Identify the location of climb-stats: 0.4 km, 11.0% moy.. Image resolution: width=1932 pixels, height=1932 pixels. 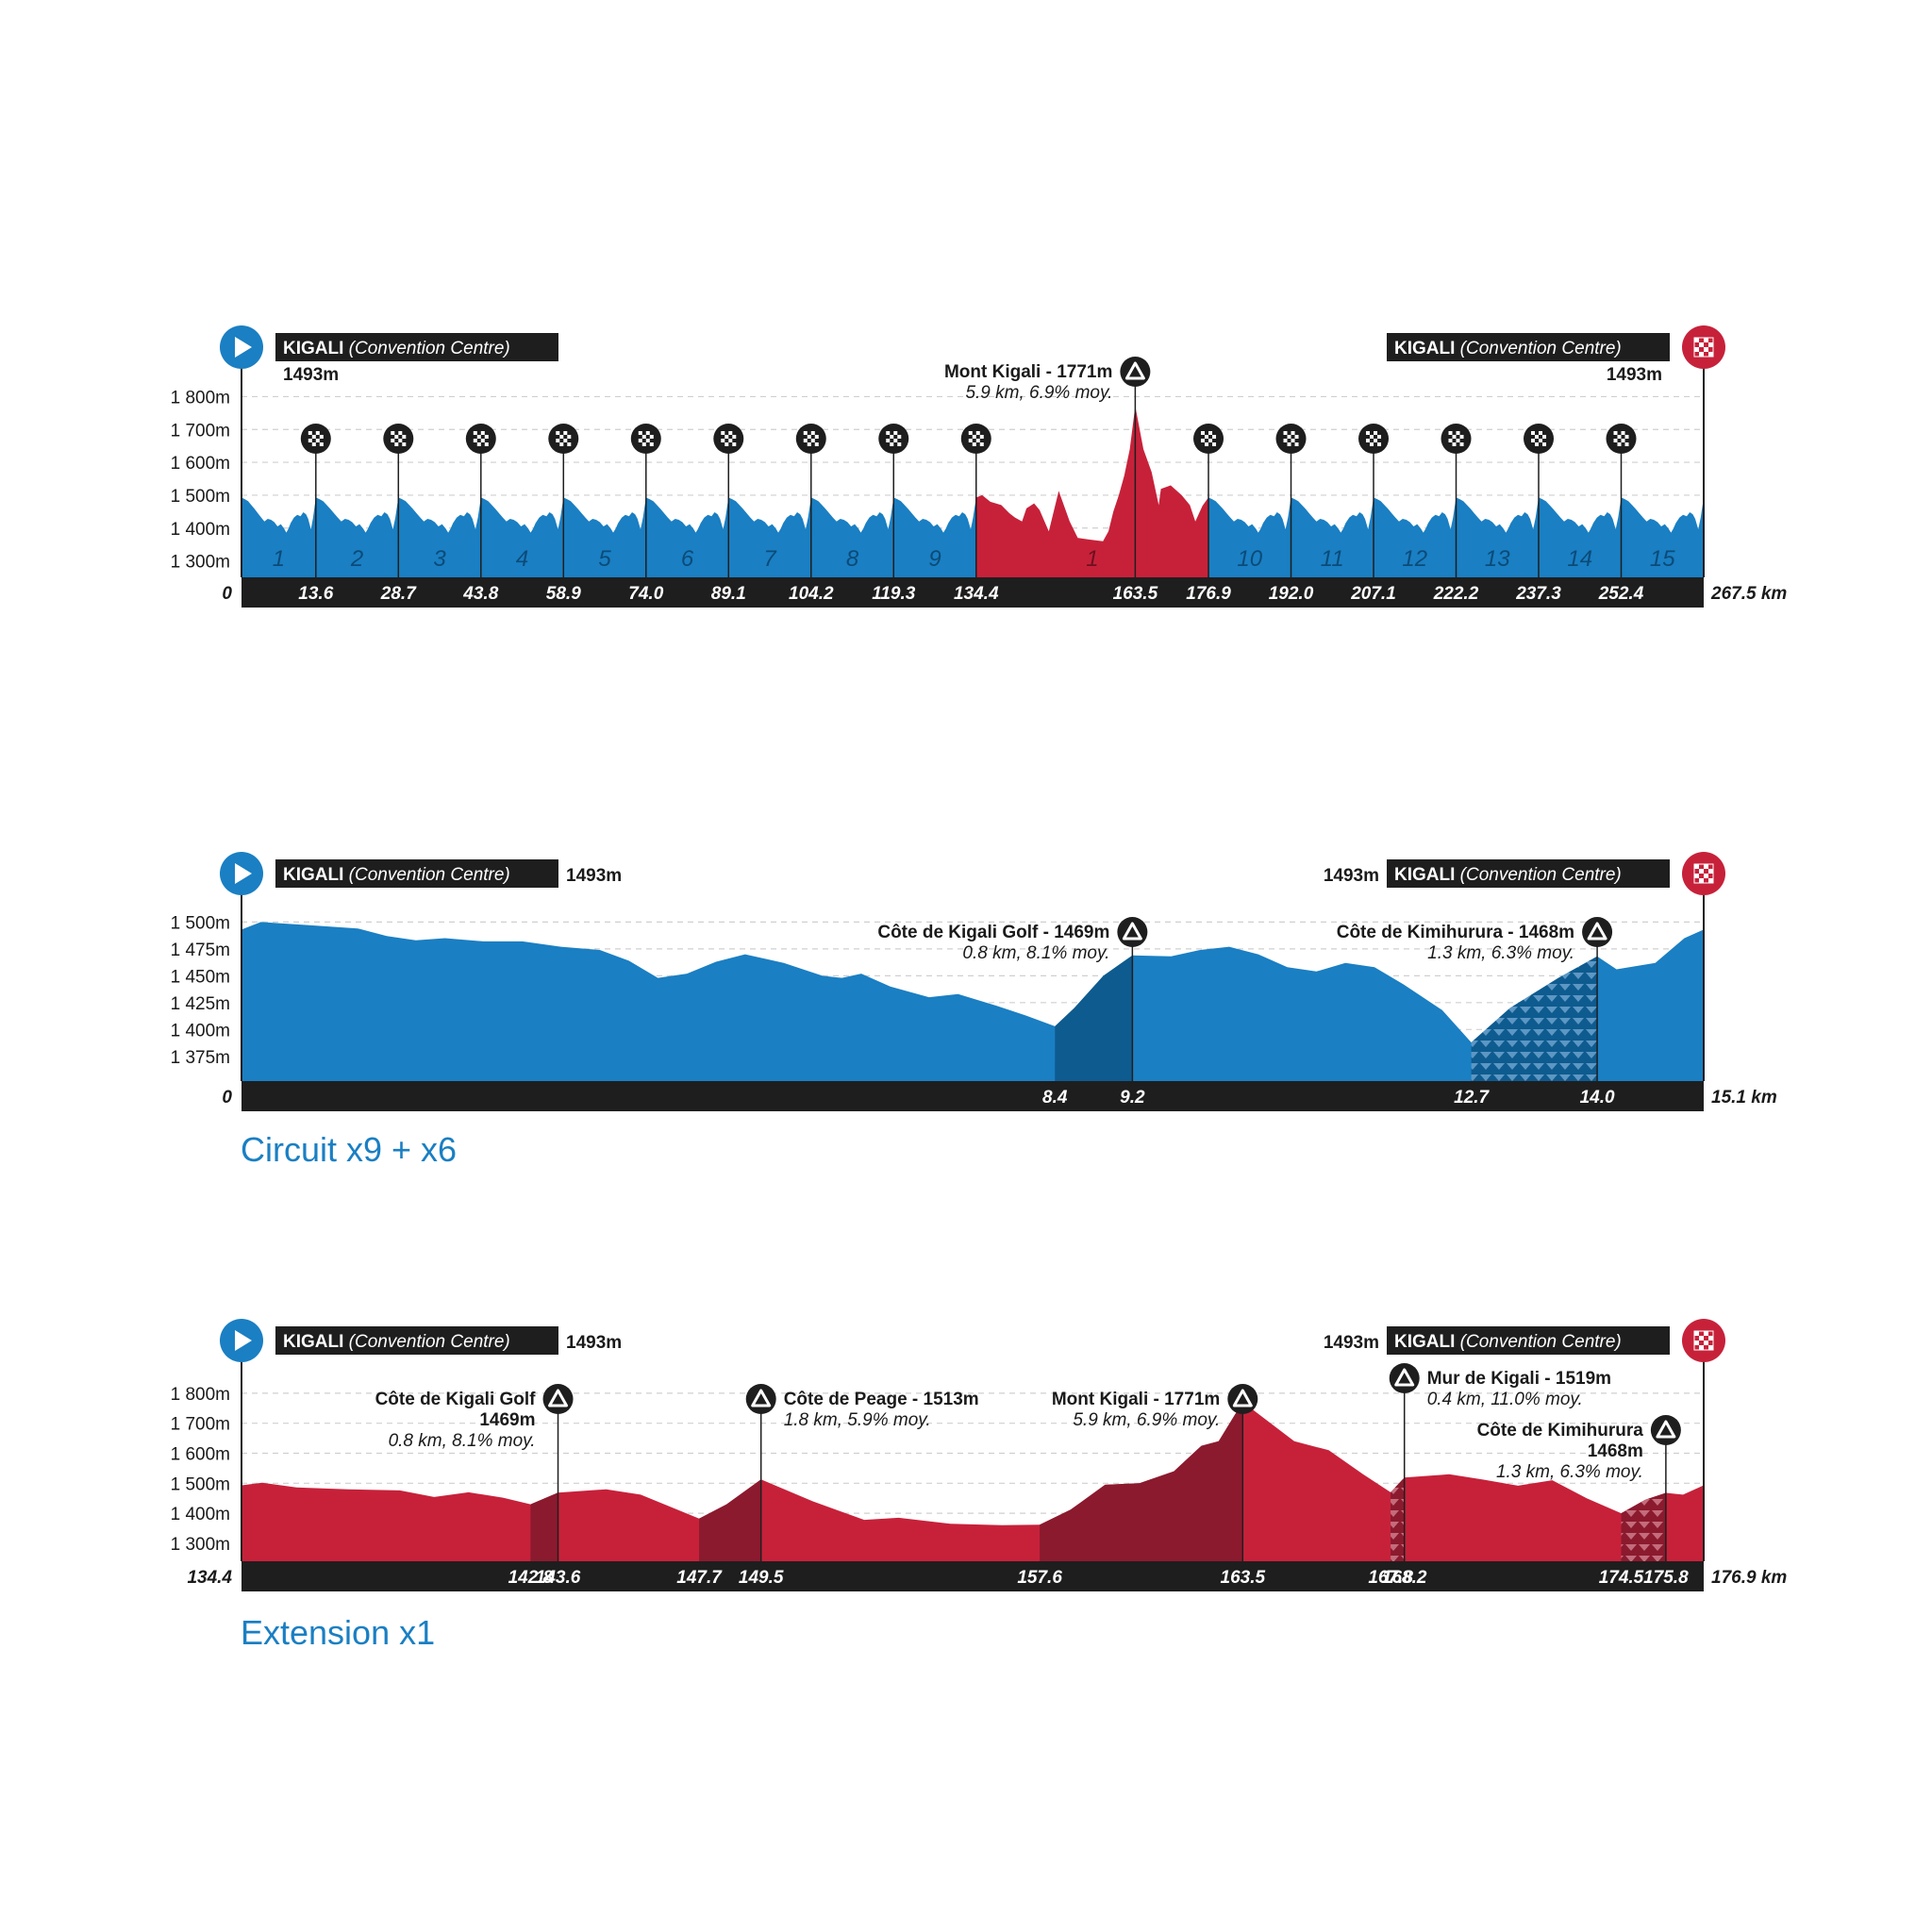
(1505, 1400).